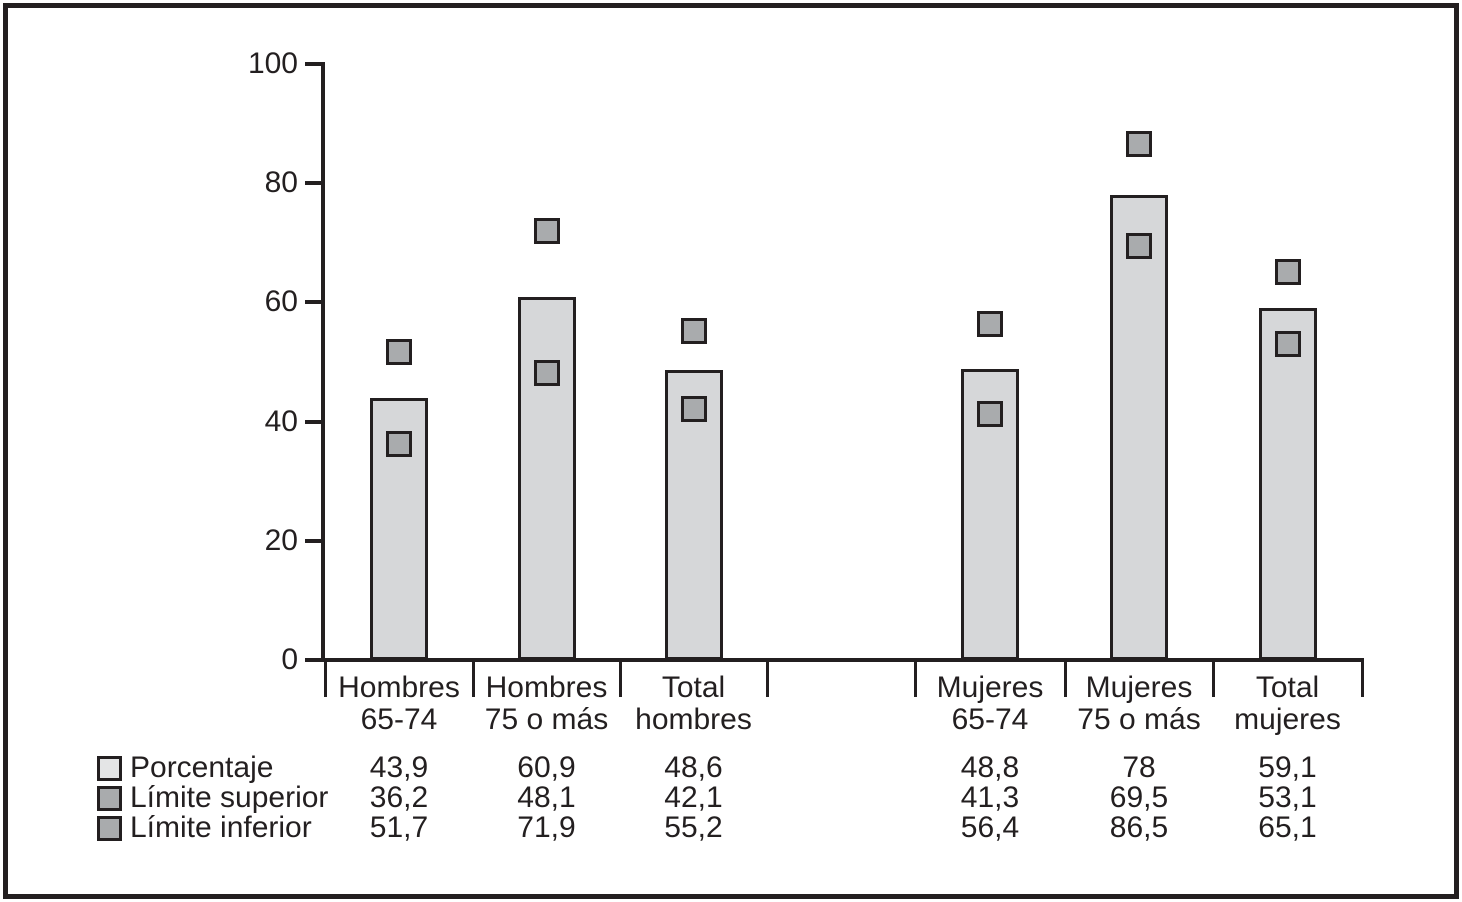 Image resolution: width=1462 pixels, height=902 pixels. What do you see at coordinates (990, 703) in the screenshot?
I see `x-label-mujeres-65-74: Mujeres 65-74` at bounding box center [990, 703].